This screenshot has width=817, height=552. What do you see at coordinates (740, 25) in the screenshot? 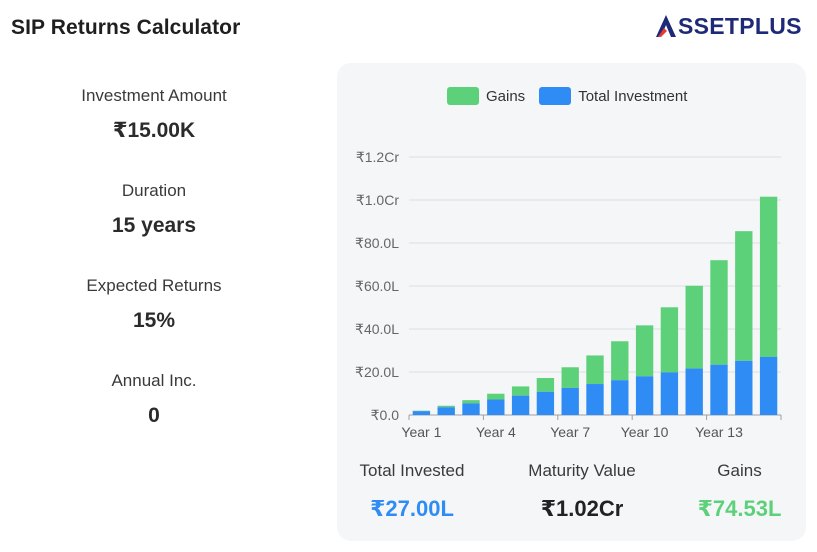
I see `logo-text: SSETPLUS` at bounding box center [740, 25].